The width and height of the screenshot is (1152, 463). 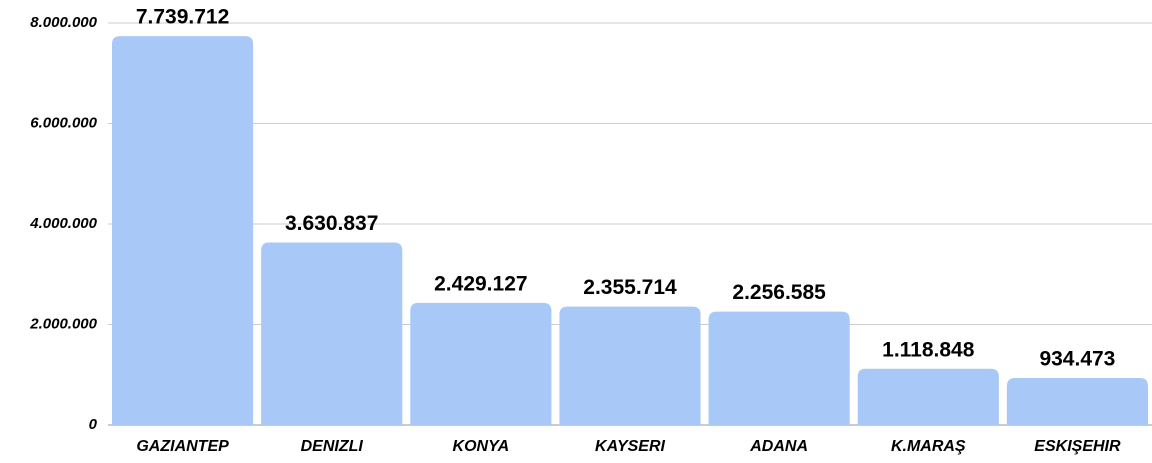 What do you see at coordinates (1077, 359) in the screenshot?
I see `data-label: 934.473` at bounding box center [1077, 359].